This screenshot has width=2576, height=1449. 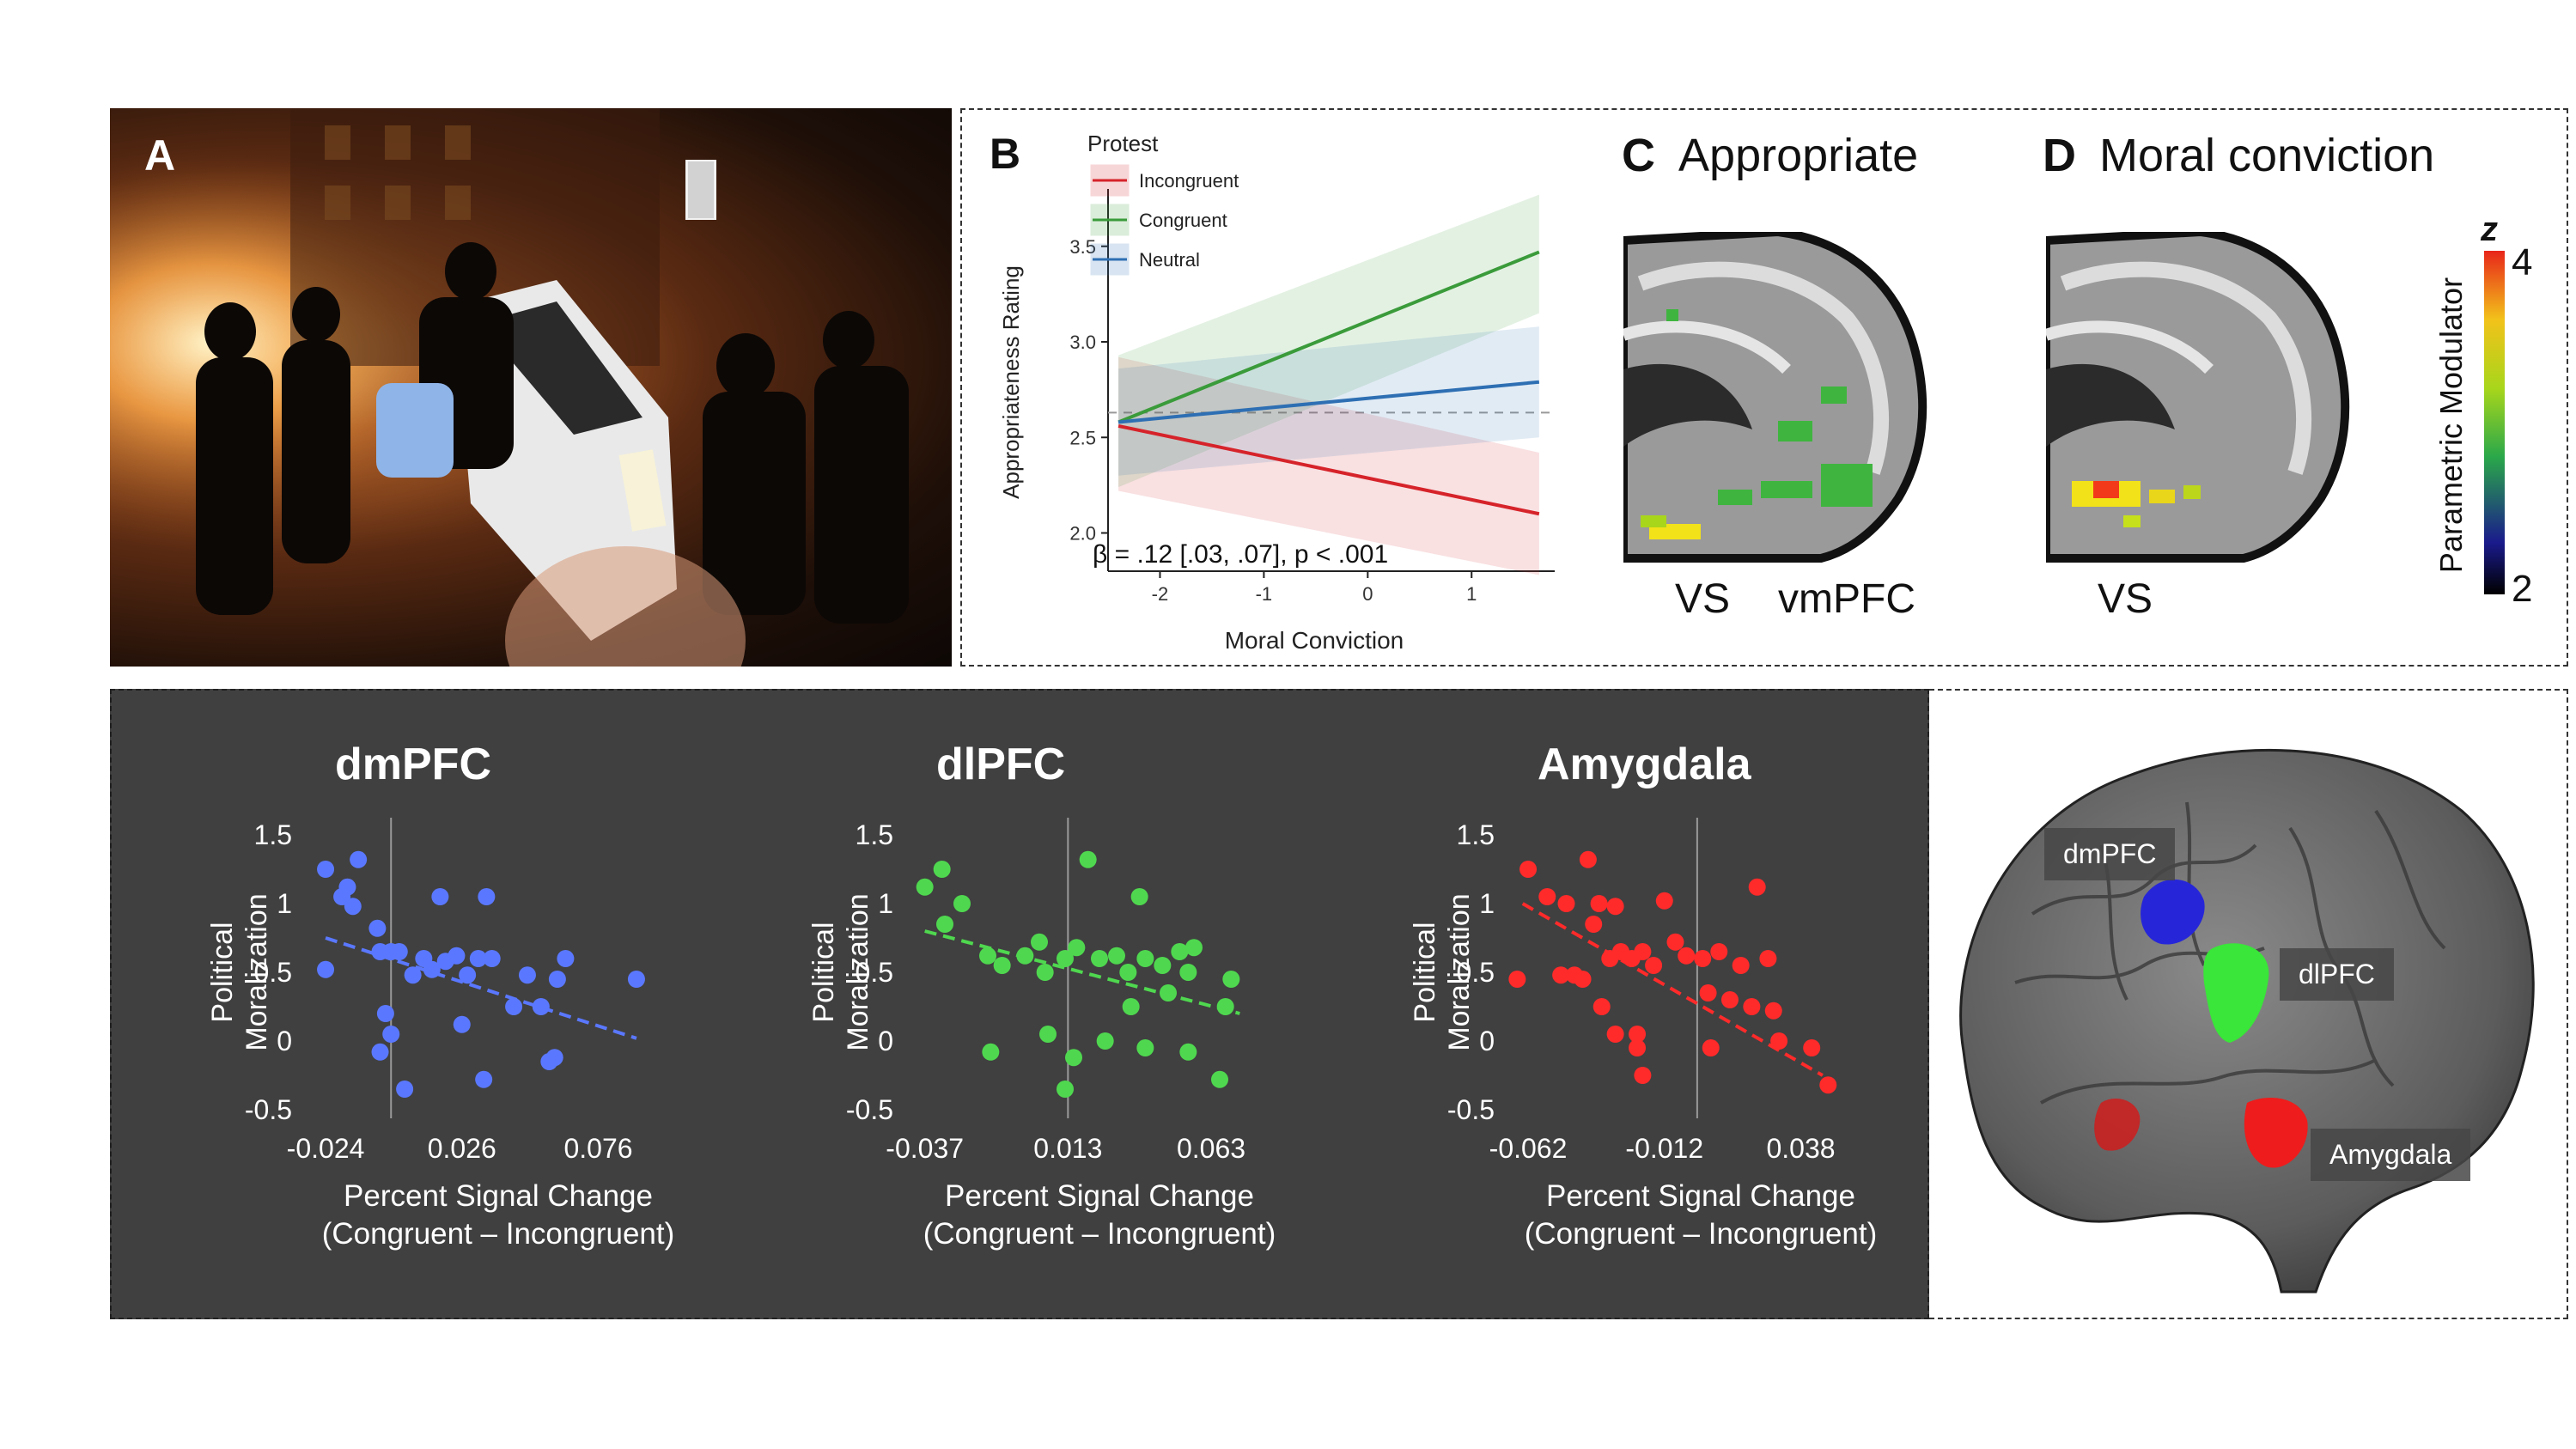 I want to click on x-tick-label: -0.012, so click(x=1664, y=1148).